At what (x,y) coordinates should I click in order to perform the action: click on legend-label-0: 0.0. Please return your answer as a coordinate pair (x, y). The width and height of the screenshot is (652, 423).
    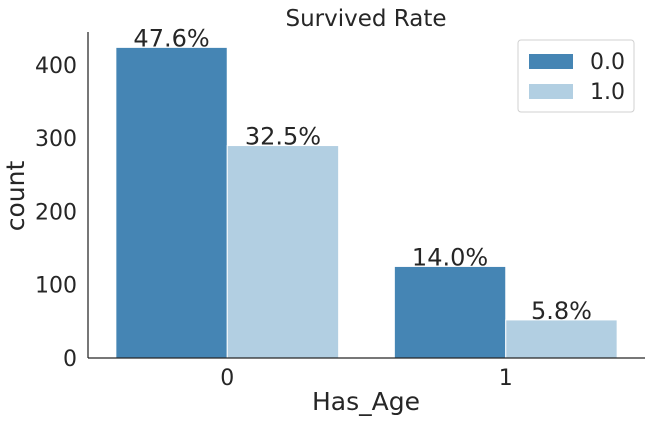
    Looking at the image, I should click on (607, 62).